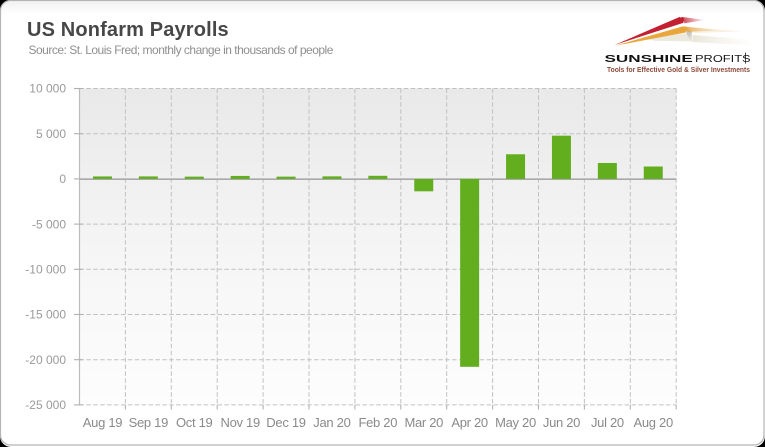 The width and height of the screenshot is (765, 447). I want to click on svg-text: US Nonfarm Payrolls, so click(128, 30).